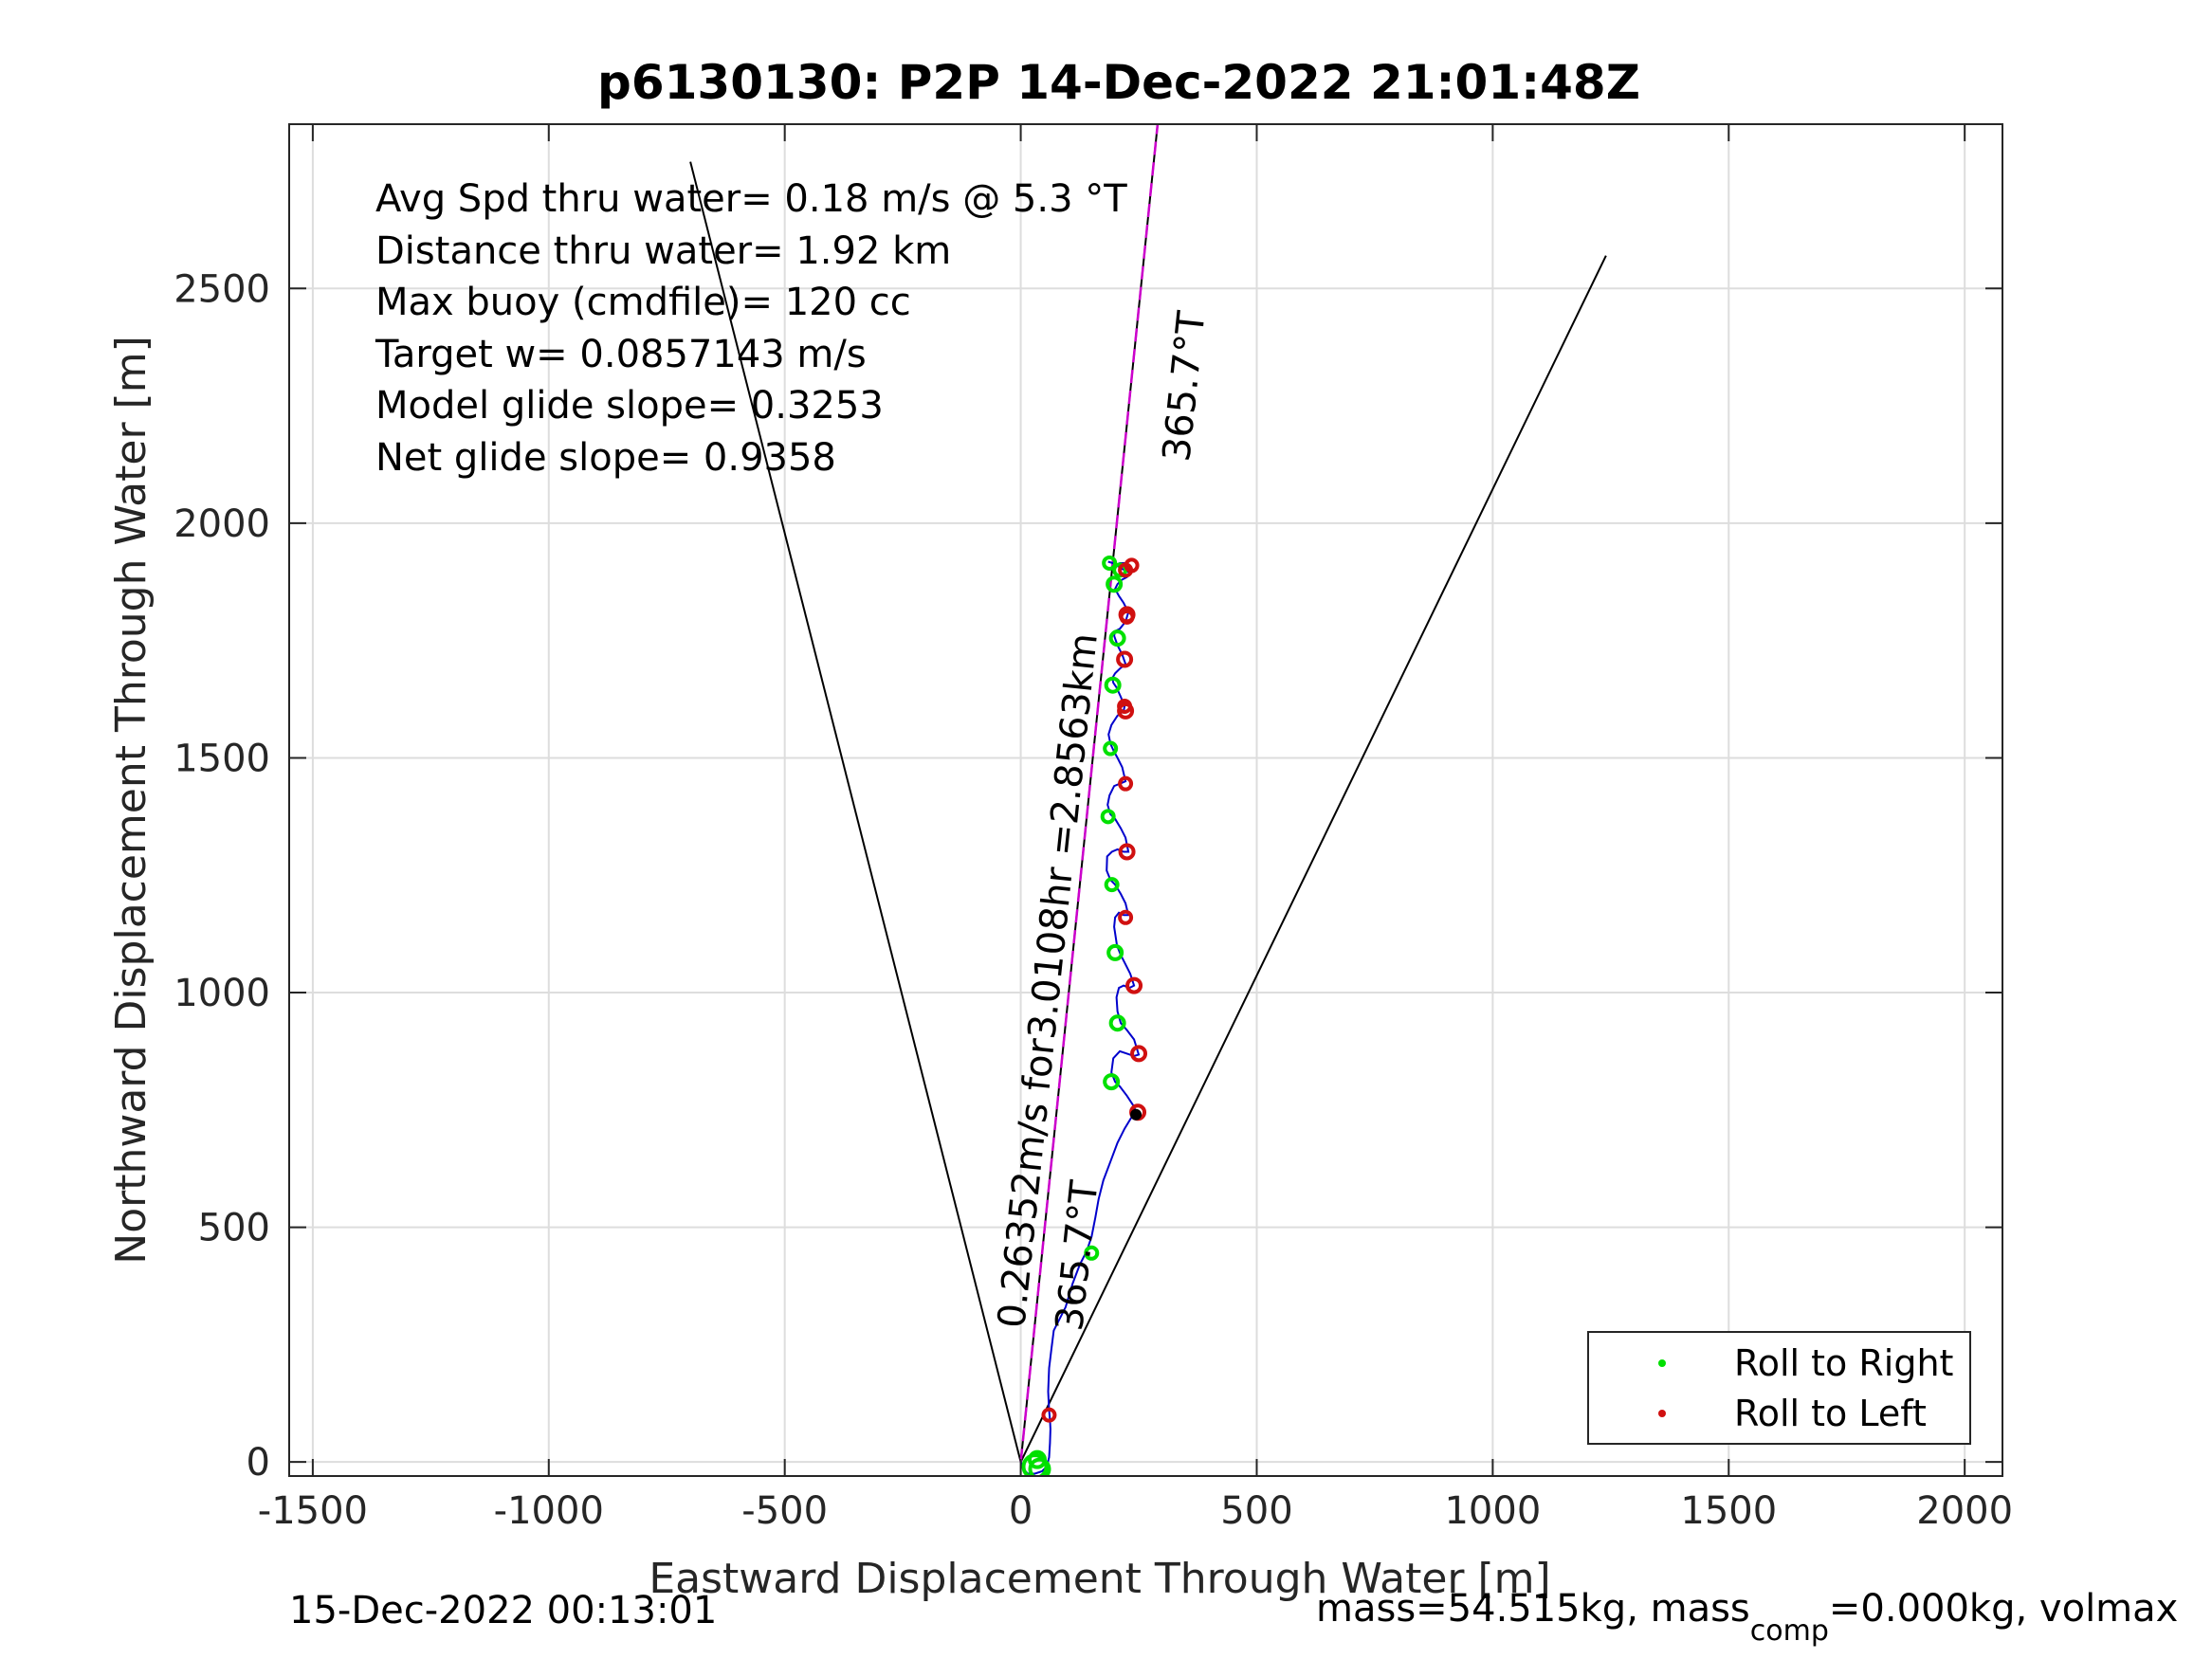 The image size is (2212, 1659). What do you see at coordinates (629, 406) in the screenshot?
I see `stats-line-model-glide: Model glide slope= 0.3253` at bounding box center [629, 406].